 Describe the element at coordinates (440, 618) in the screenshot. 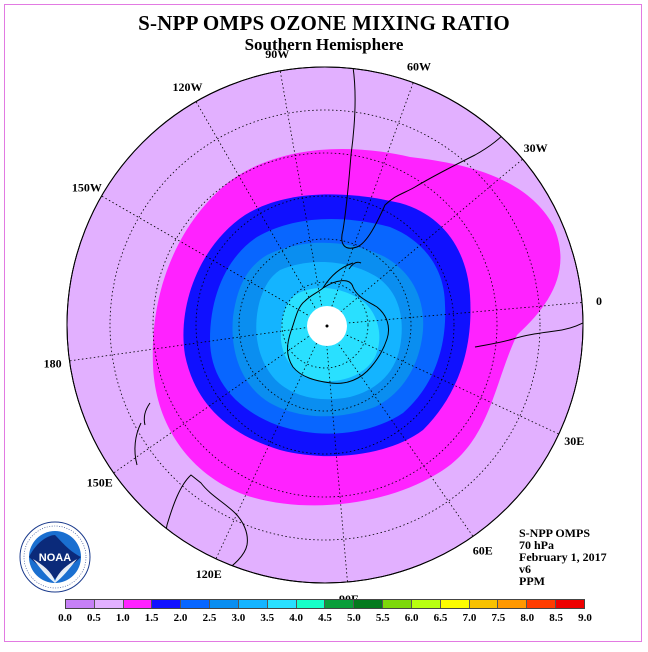

I see `colorbar-tick-label: 6.5` at that location.